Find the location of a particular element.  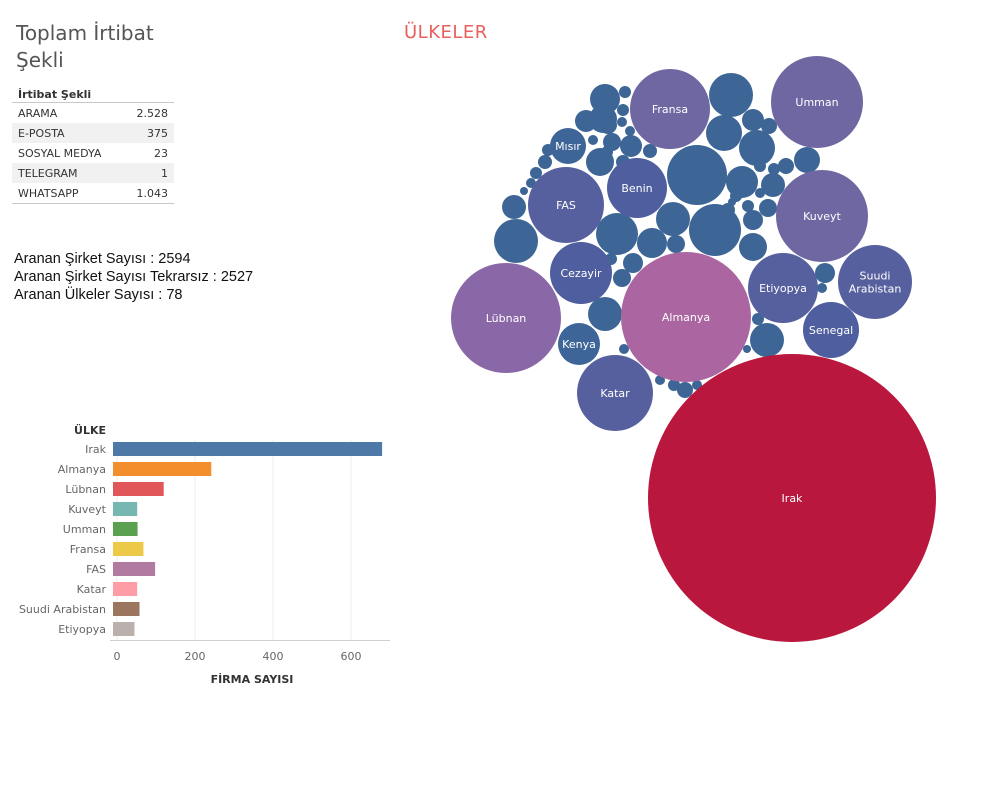

table-row: E-POSTA 375 is located at coordinates (93, 133).